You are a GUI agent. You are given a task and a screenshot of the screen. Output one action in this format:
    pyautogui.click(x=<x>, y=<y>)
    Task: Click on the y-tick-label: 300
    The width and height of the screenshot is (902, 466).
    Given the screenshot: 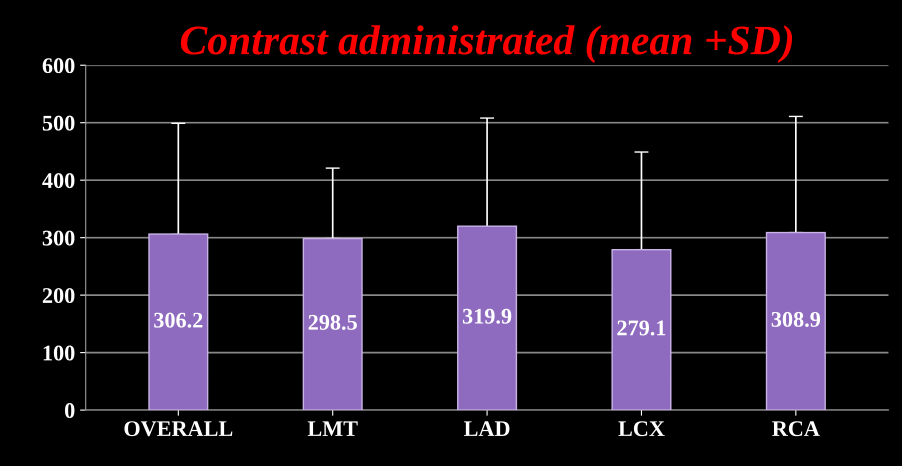 What is the action you would take?
    pyautogui.click(x=58, y=238)
    